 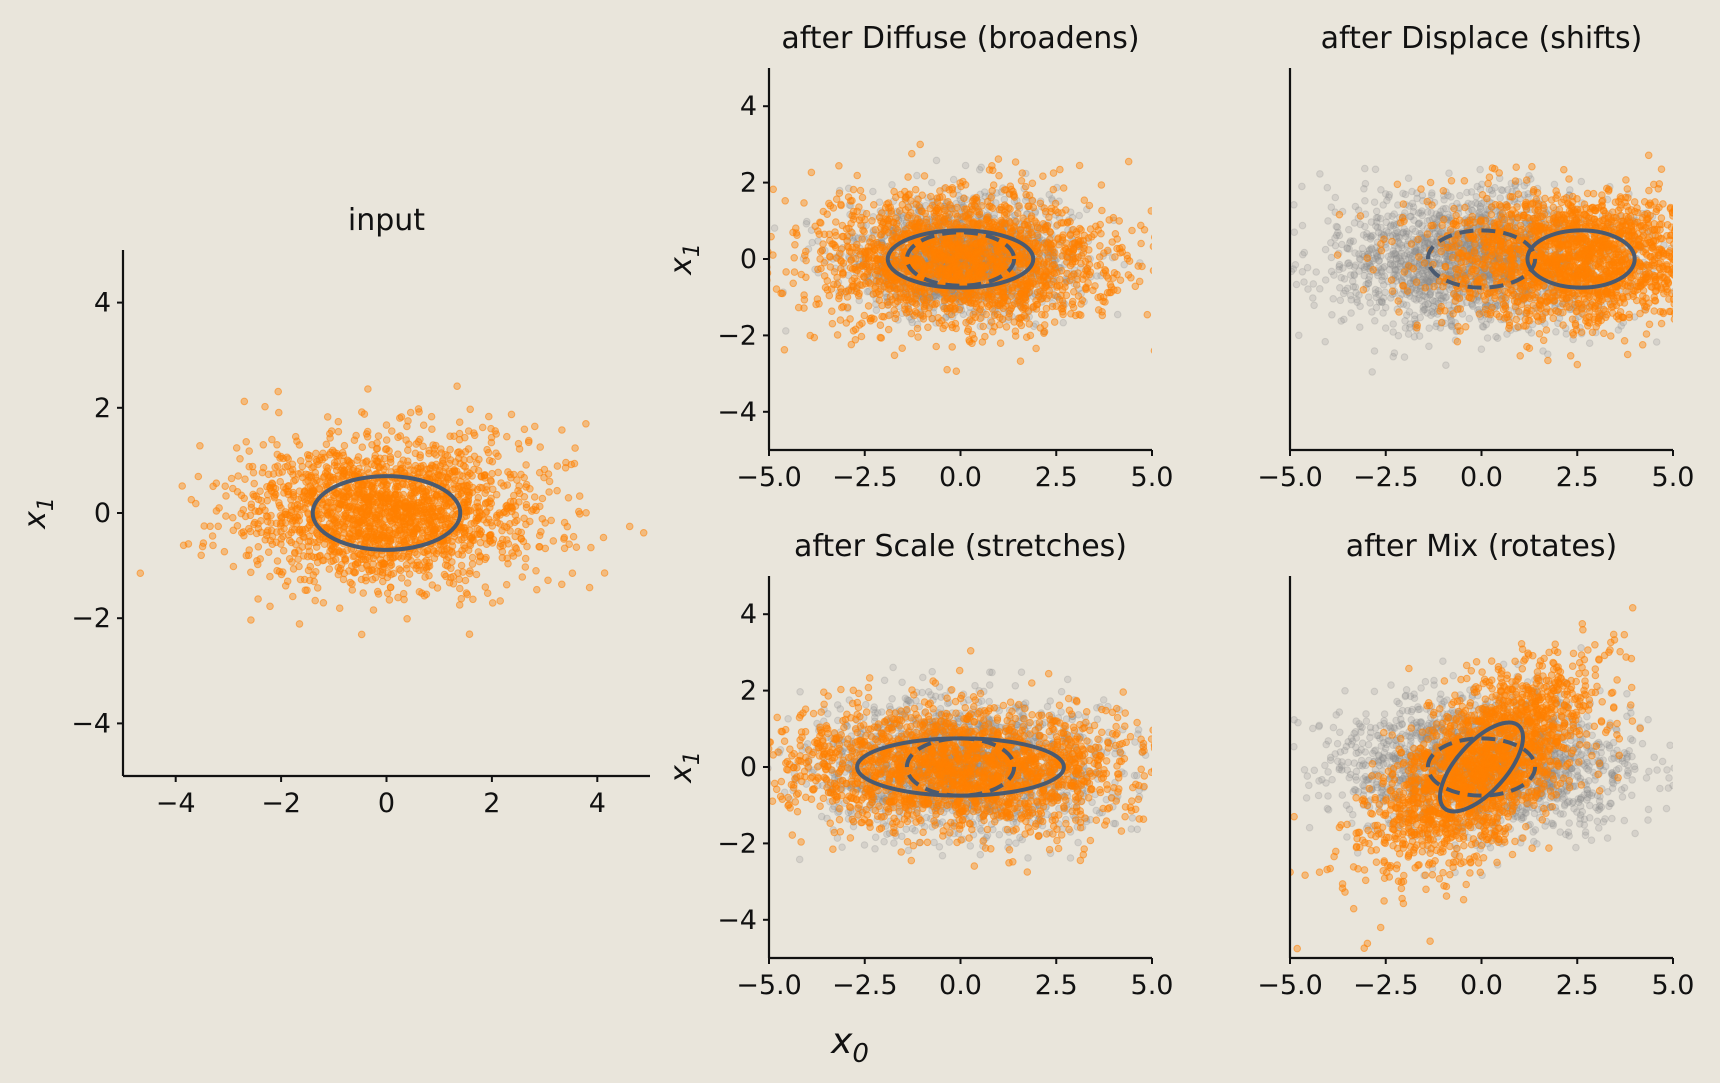 What do you see at coordinates (991, 258) in the screenshot?
I see `diffuse-plot-area` at bounding box center [991, 258].